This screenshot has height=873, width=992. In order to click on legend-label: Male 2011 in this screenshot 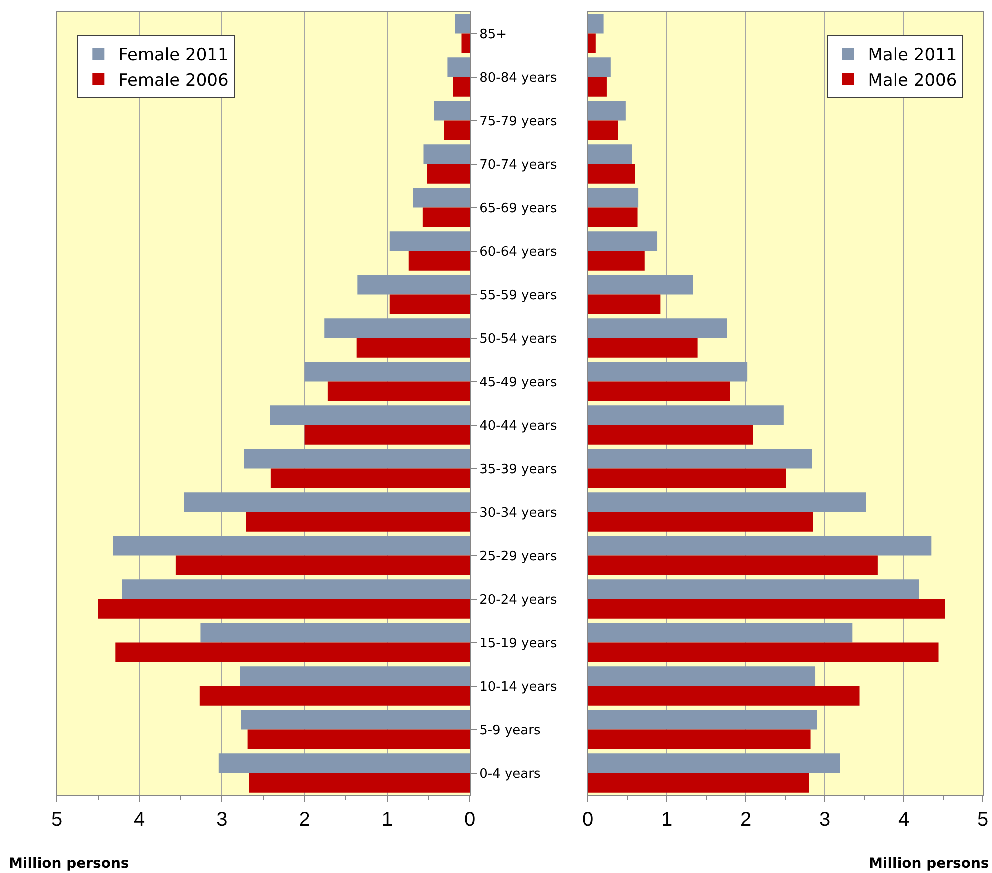, I will do `click(913, 56)`.